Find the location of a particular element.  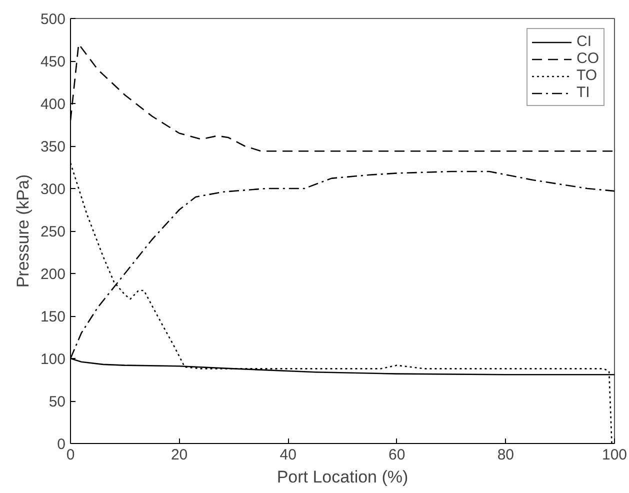

y-tick-label: 400 is located at coordinates (53, 104).